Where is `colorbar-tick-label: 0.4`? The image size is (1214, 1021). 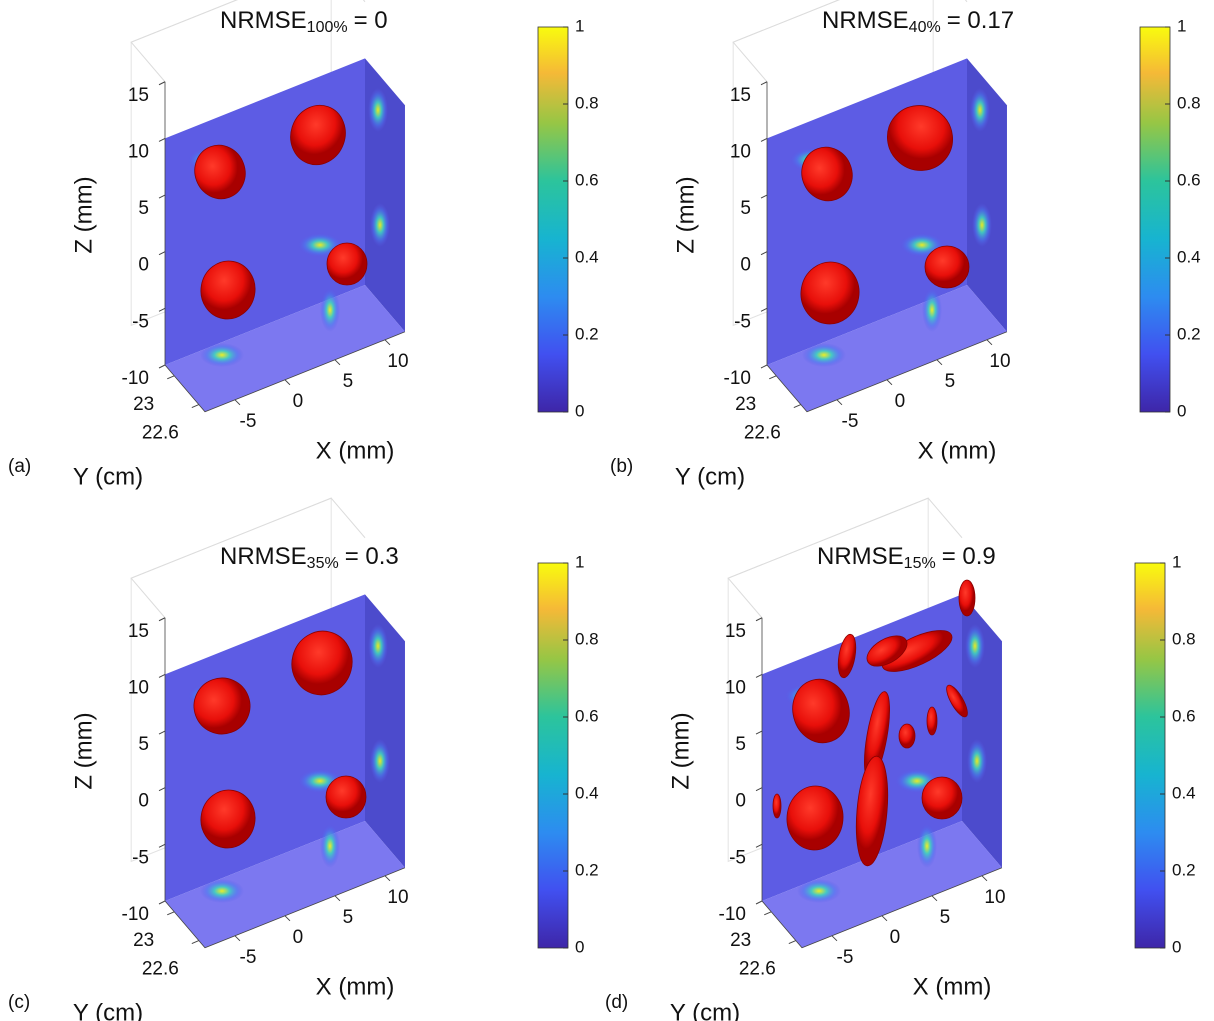 colorbar-tick-label: 0.4 is located at coordinates (1189, 256).